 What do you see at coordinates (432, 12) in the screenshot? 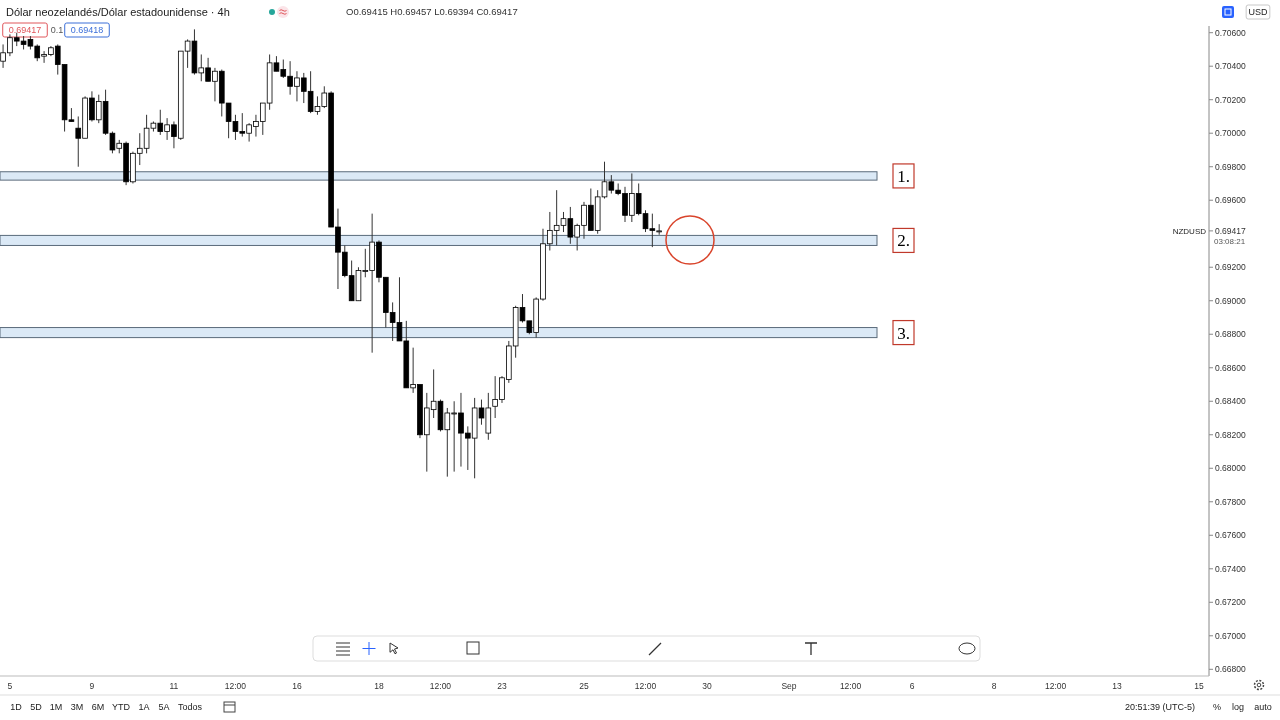
I see `chart-subtitle: O0.69415 H0.69457 L0.69394 C0.69417` at bounding box center [432, 12].